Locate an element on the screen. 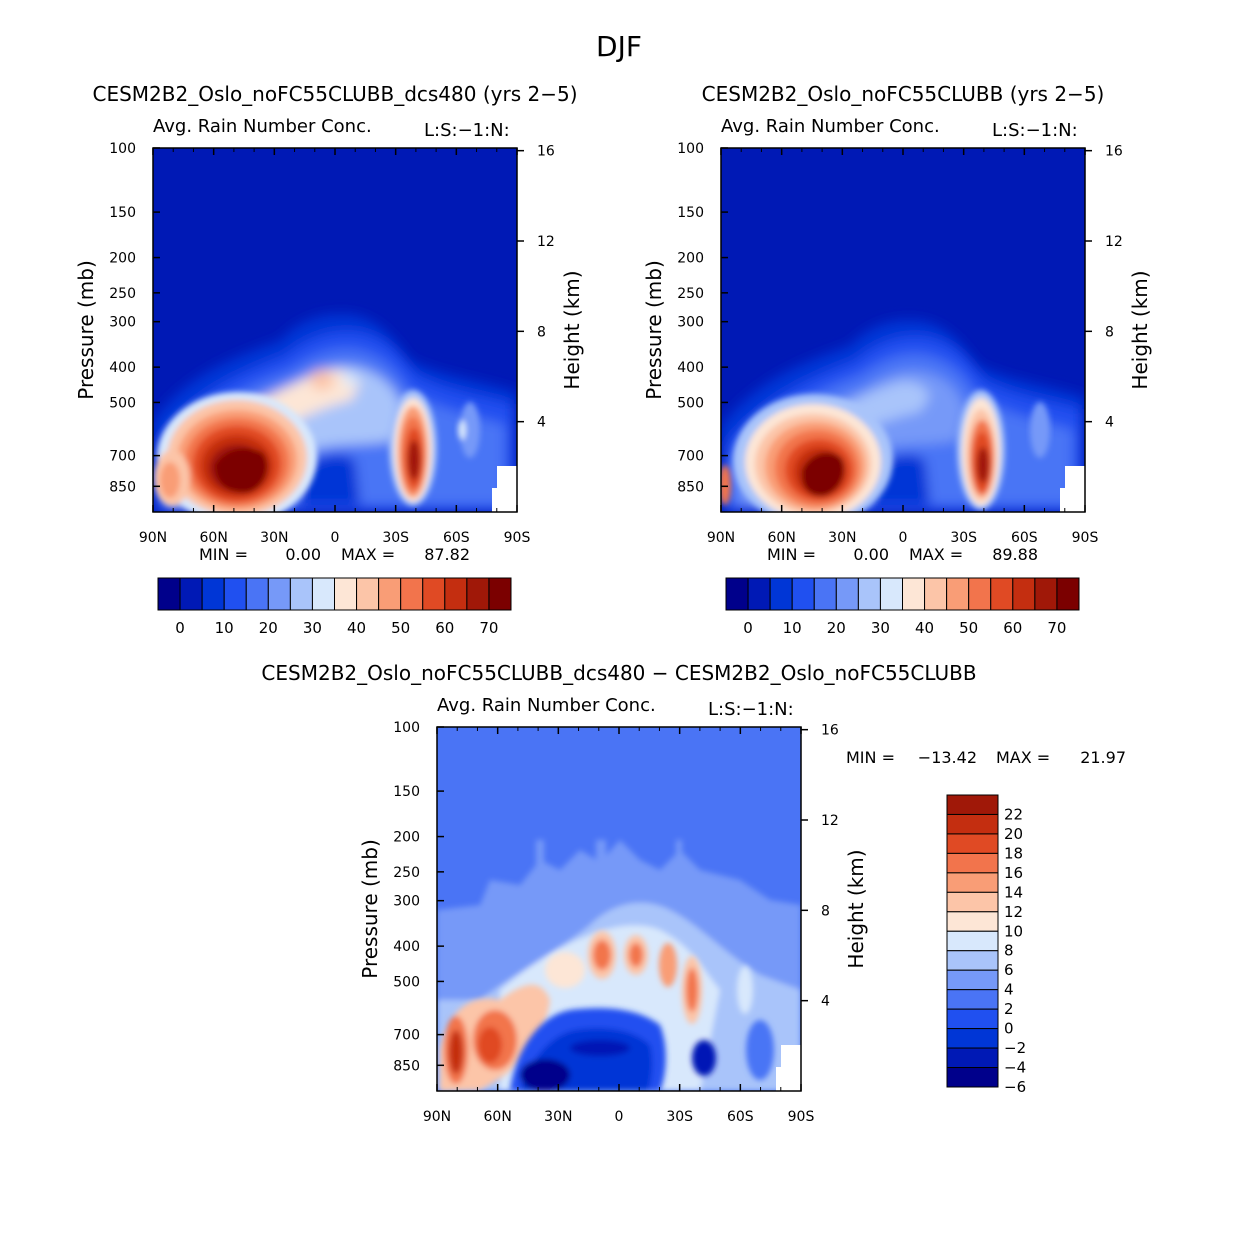  panel-a-max-label: MAX = is located at coordinates (368, 554).